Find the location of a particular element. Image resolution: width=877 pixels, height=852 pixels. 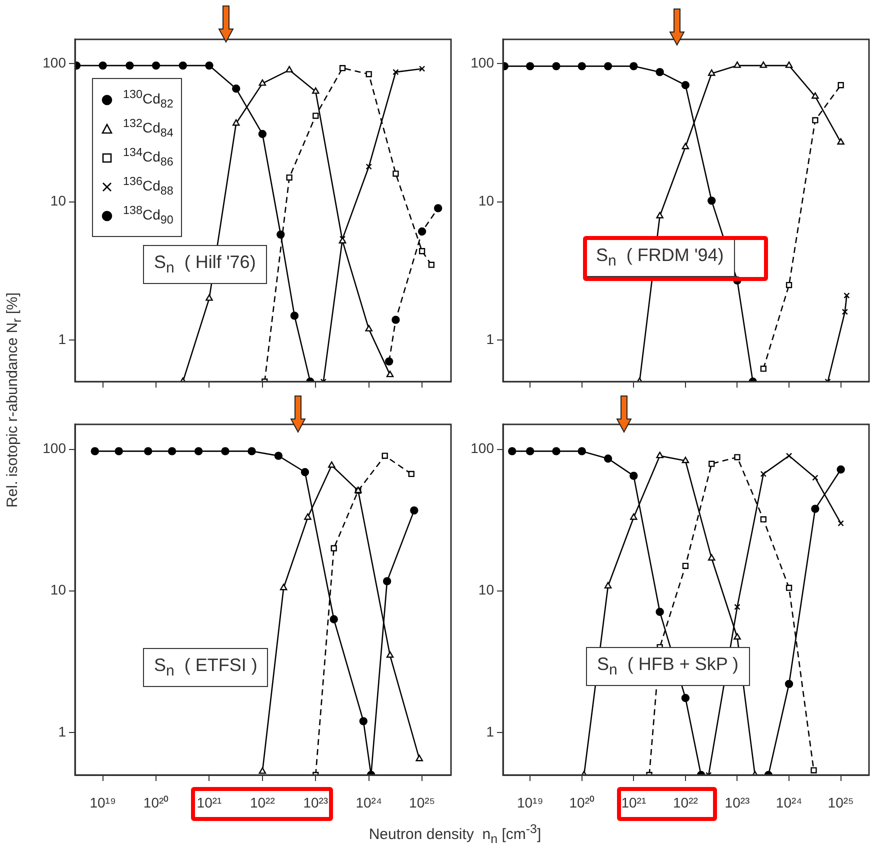

annotation: S$_{n}$ ( Hilf '76) is located at coordinates (205, 264).